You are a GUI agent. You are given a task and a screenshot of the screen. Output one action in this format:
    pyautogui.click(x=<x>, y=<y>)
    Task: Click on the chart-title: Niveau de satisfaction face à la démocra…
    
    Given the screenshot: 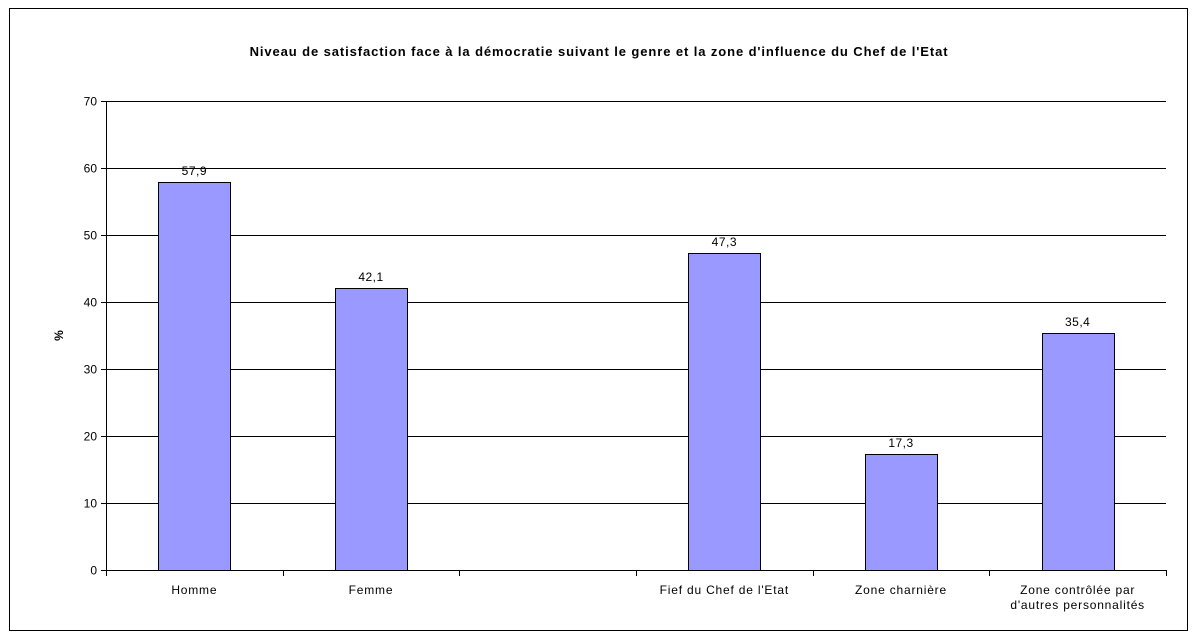 What is the action you would take?
    pyautogui.click(x=599, y=51)
    